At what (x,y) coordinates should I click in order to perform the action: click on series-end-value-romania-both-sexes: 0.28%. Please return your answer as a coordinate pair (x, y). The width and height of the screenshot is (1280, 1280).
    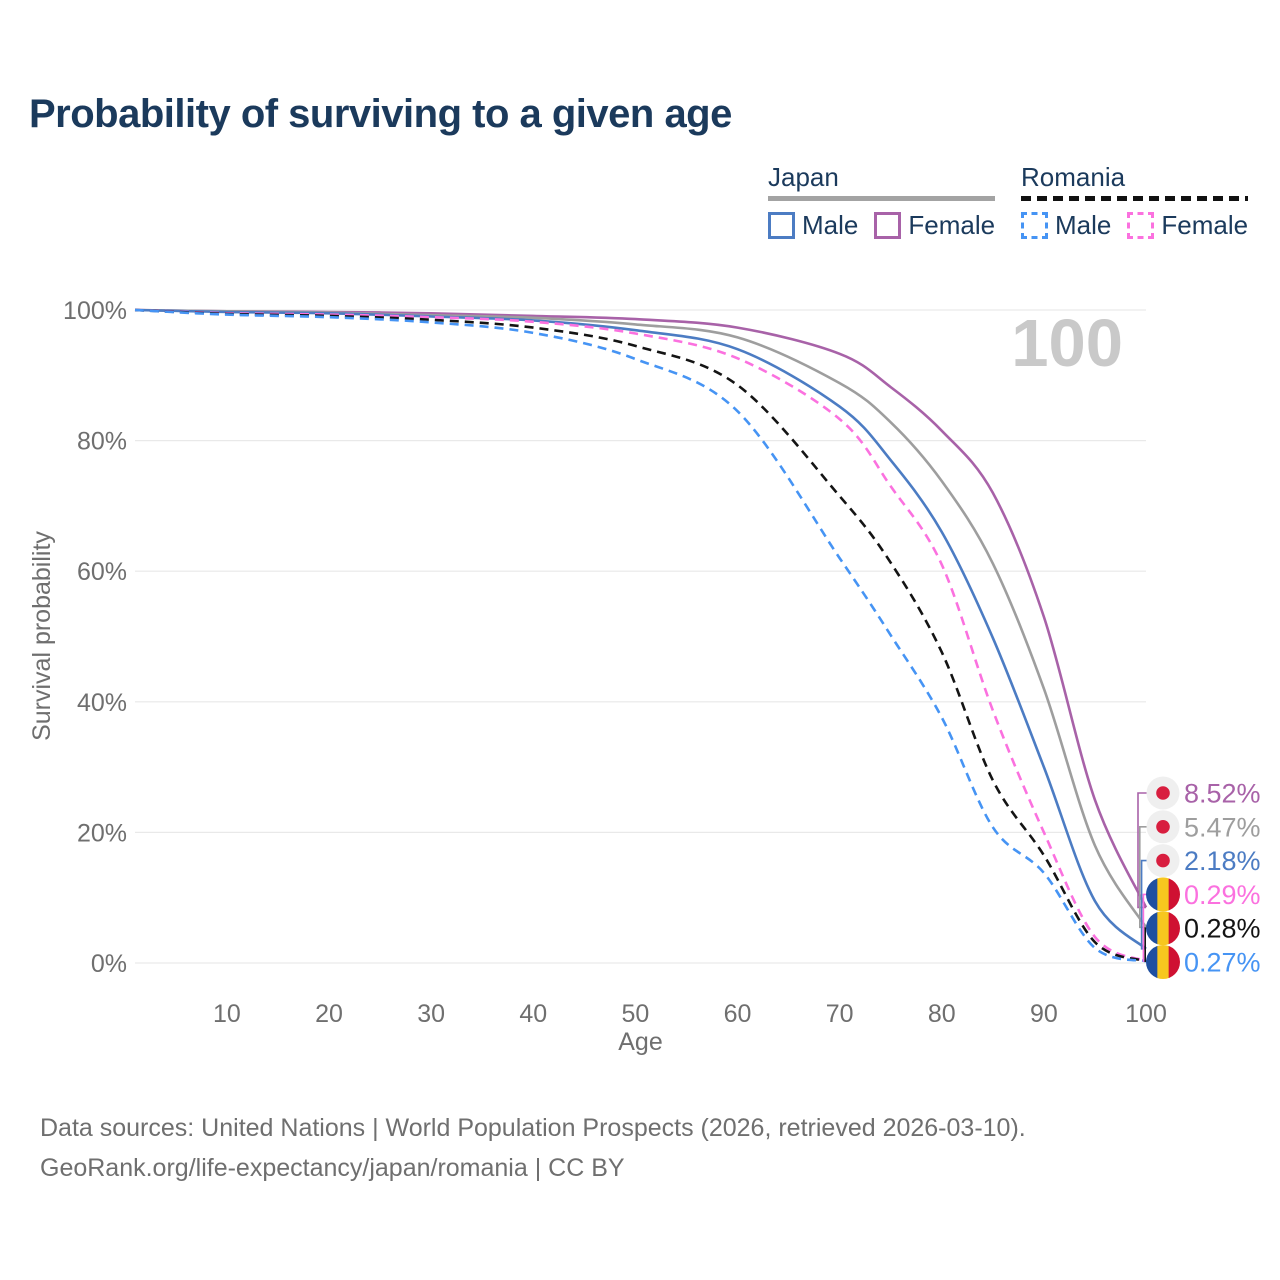
    Looking at the image, I should click on (1222, 929).